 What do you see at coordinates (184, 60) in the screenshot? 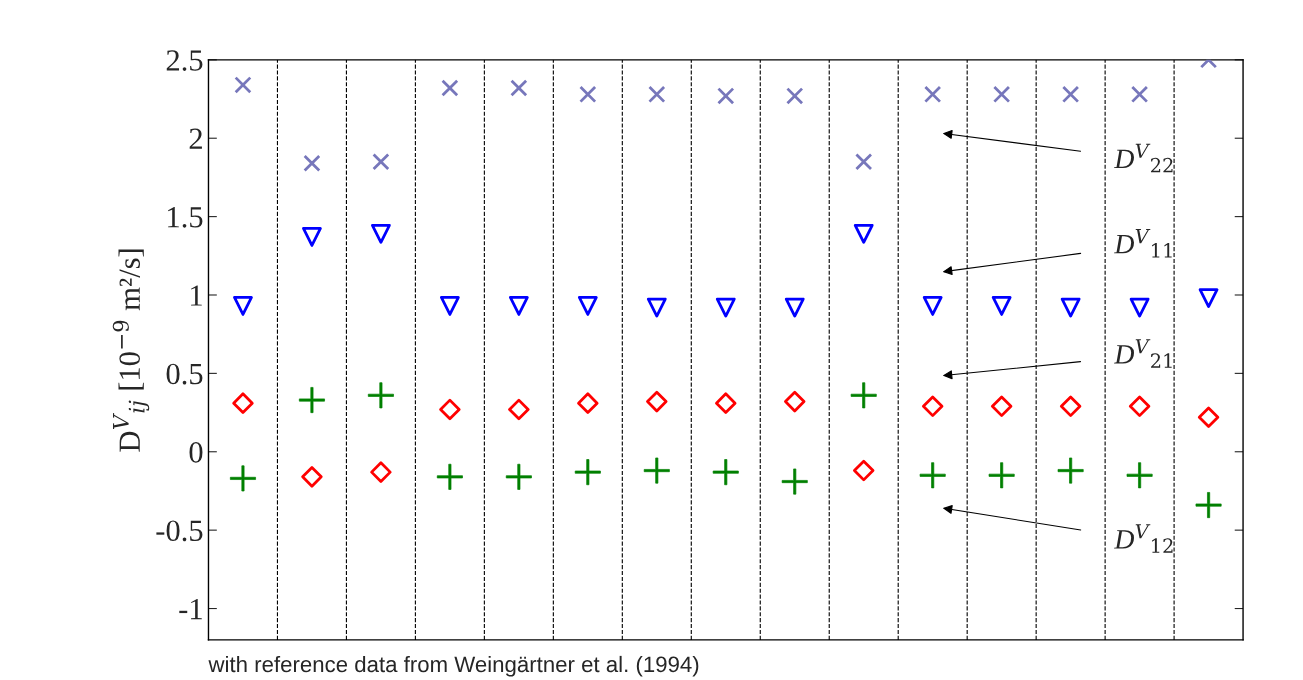
I see `y-tick-label: 2.5` at bounding box center [184, 60].